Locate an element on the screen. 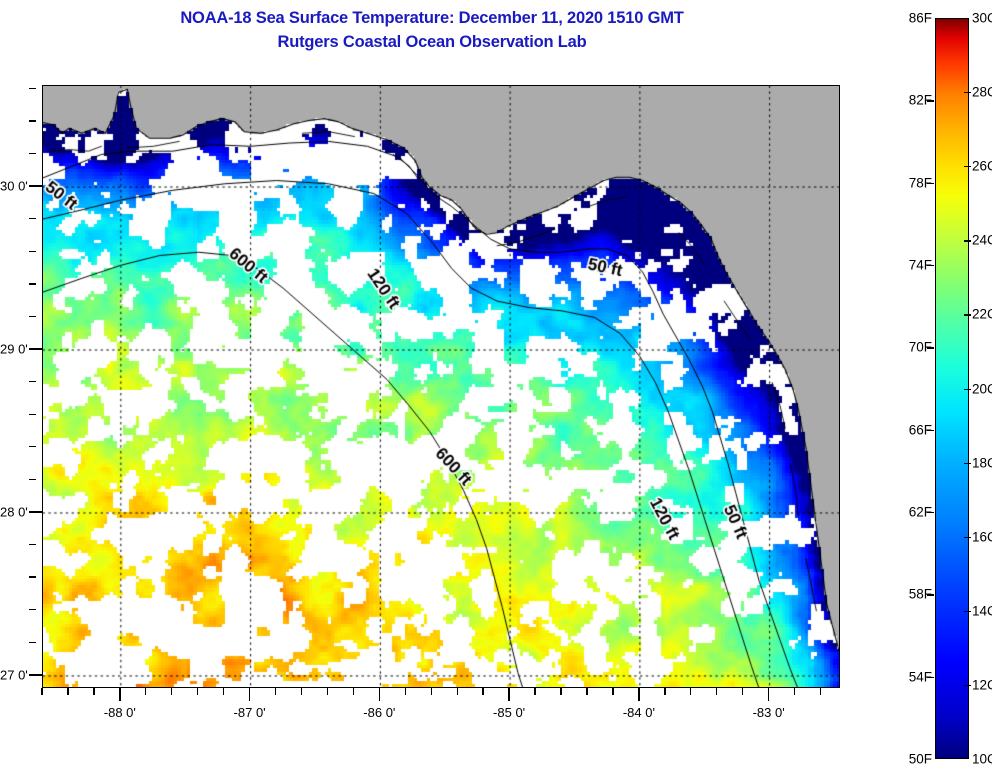  y-axis-label: 30 0' is located at coordinates (14, 186).